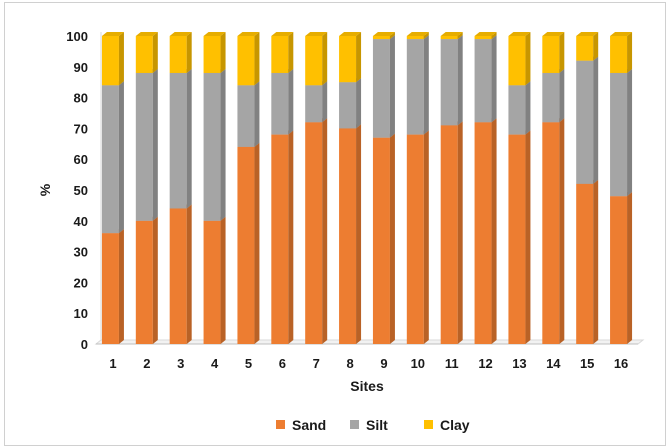 The height and width of the screenshot is (448, 668). Describe the element at coordinates (146, 363) in the screenshot. I see `x-tick-label: 2` at that location.